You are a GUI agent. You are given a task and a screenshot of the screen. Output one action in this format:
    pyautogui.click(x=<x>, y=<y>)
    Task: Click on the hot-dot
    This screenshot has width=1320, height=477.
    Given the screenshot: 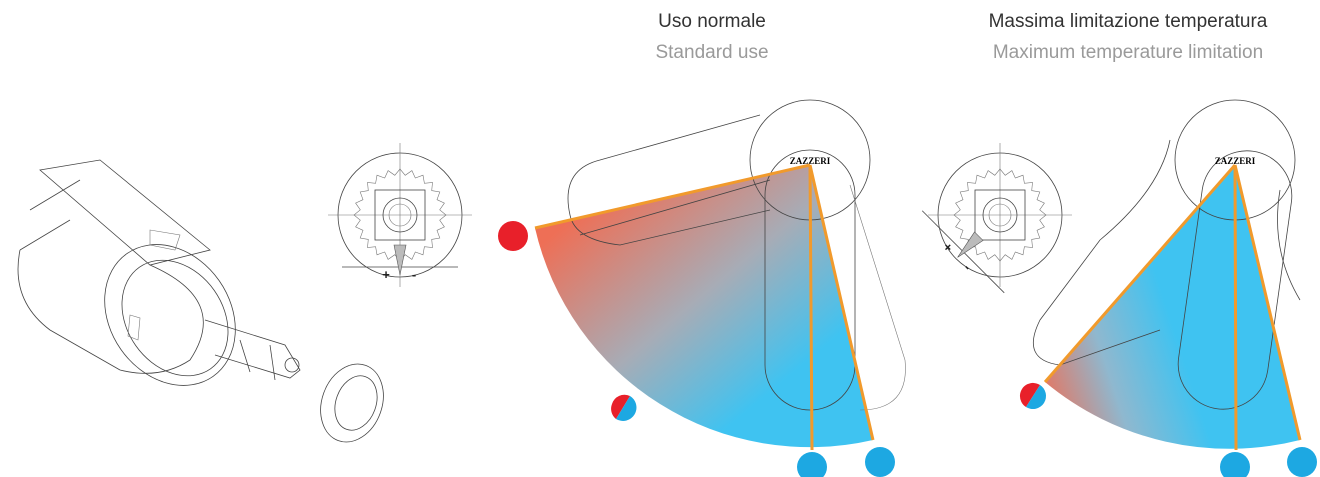 What is the action you would take?
    pyautogui.click(x=513, y=236)
    